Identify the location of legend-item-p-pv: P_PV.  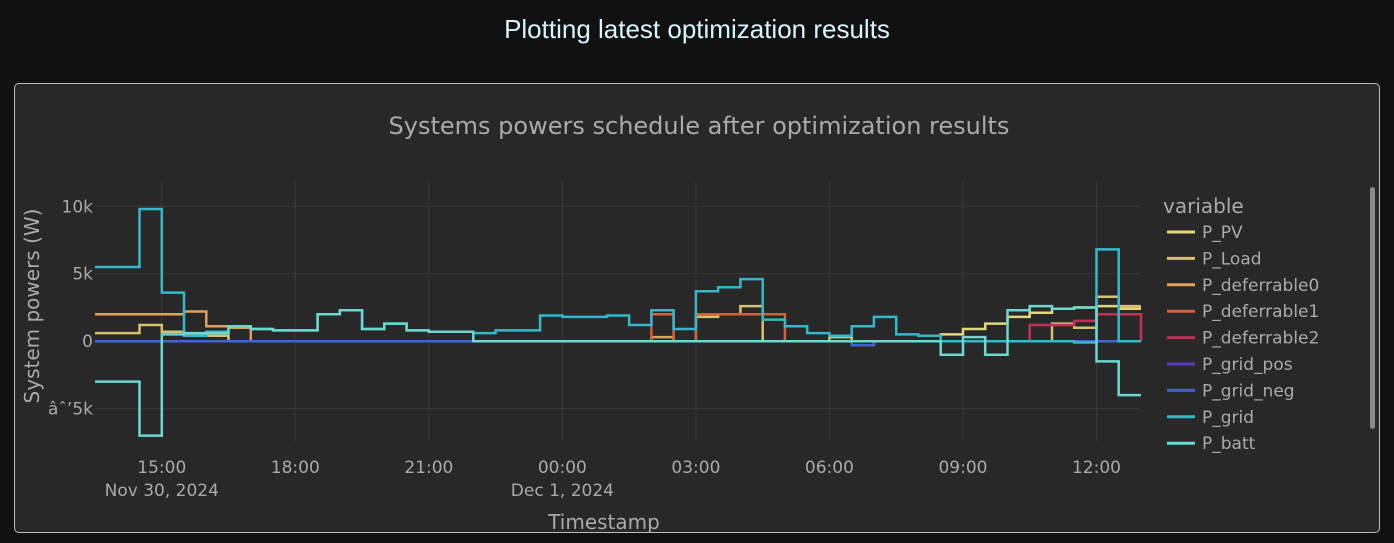
(1205, 233).